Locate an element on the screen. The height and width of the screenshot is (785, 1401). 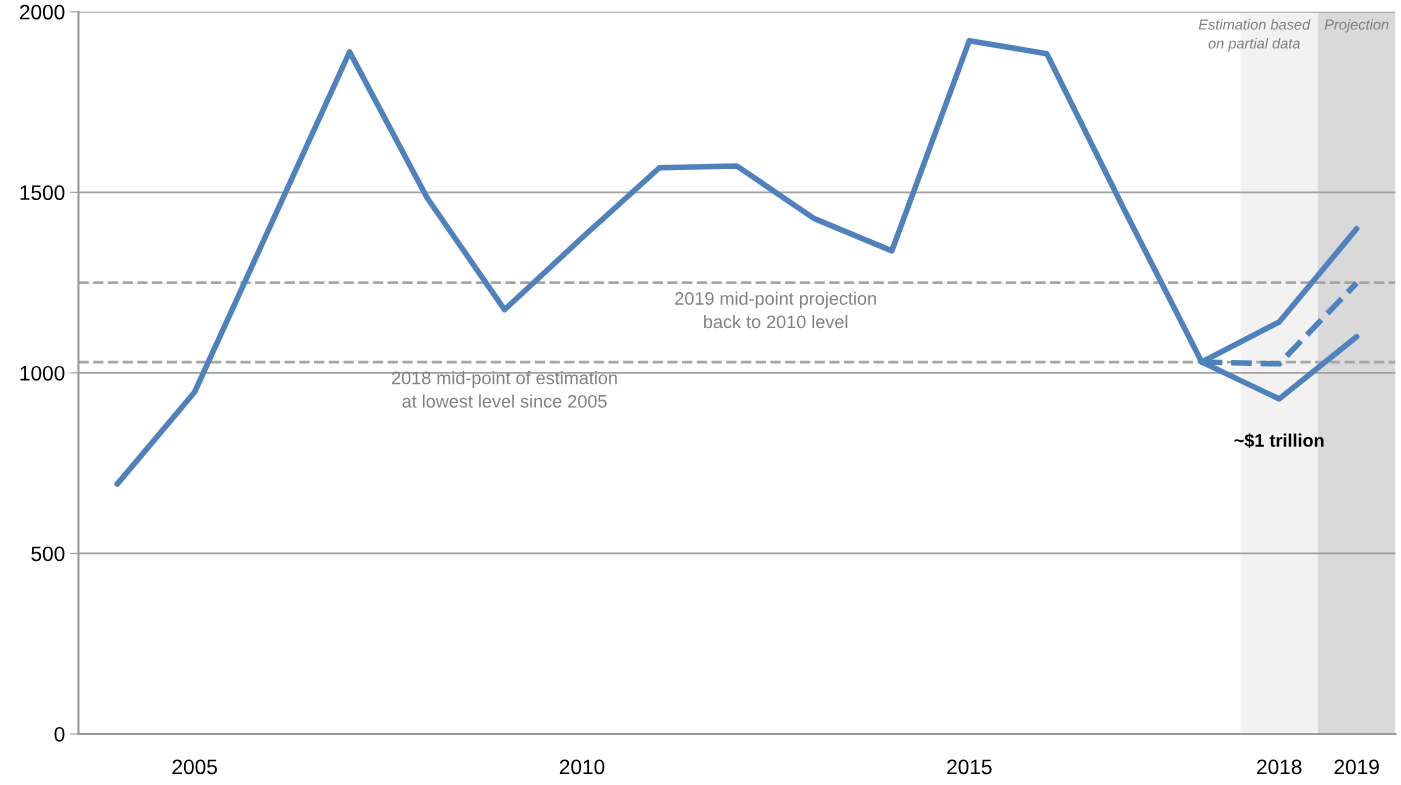
y-tick-label: 500 is located at coordinates (48, 554).